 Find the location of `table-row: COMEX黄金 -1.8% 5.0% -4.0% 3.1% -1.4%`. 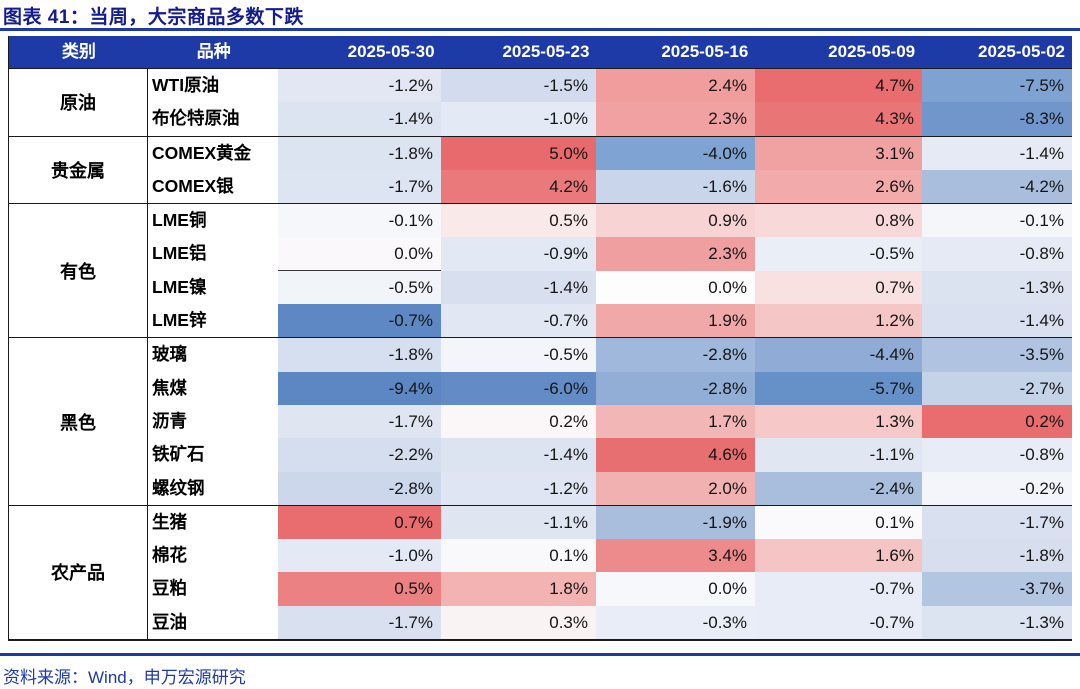

table-row: COMEX黄金 -1.8% 5.0% -4.0% 3.1% -1.4% is located at coordinates (610, 153).